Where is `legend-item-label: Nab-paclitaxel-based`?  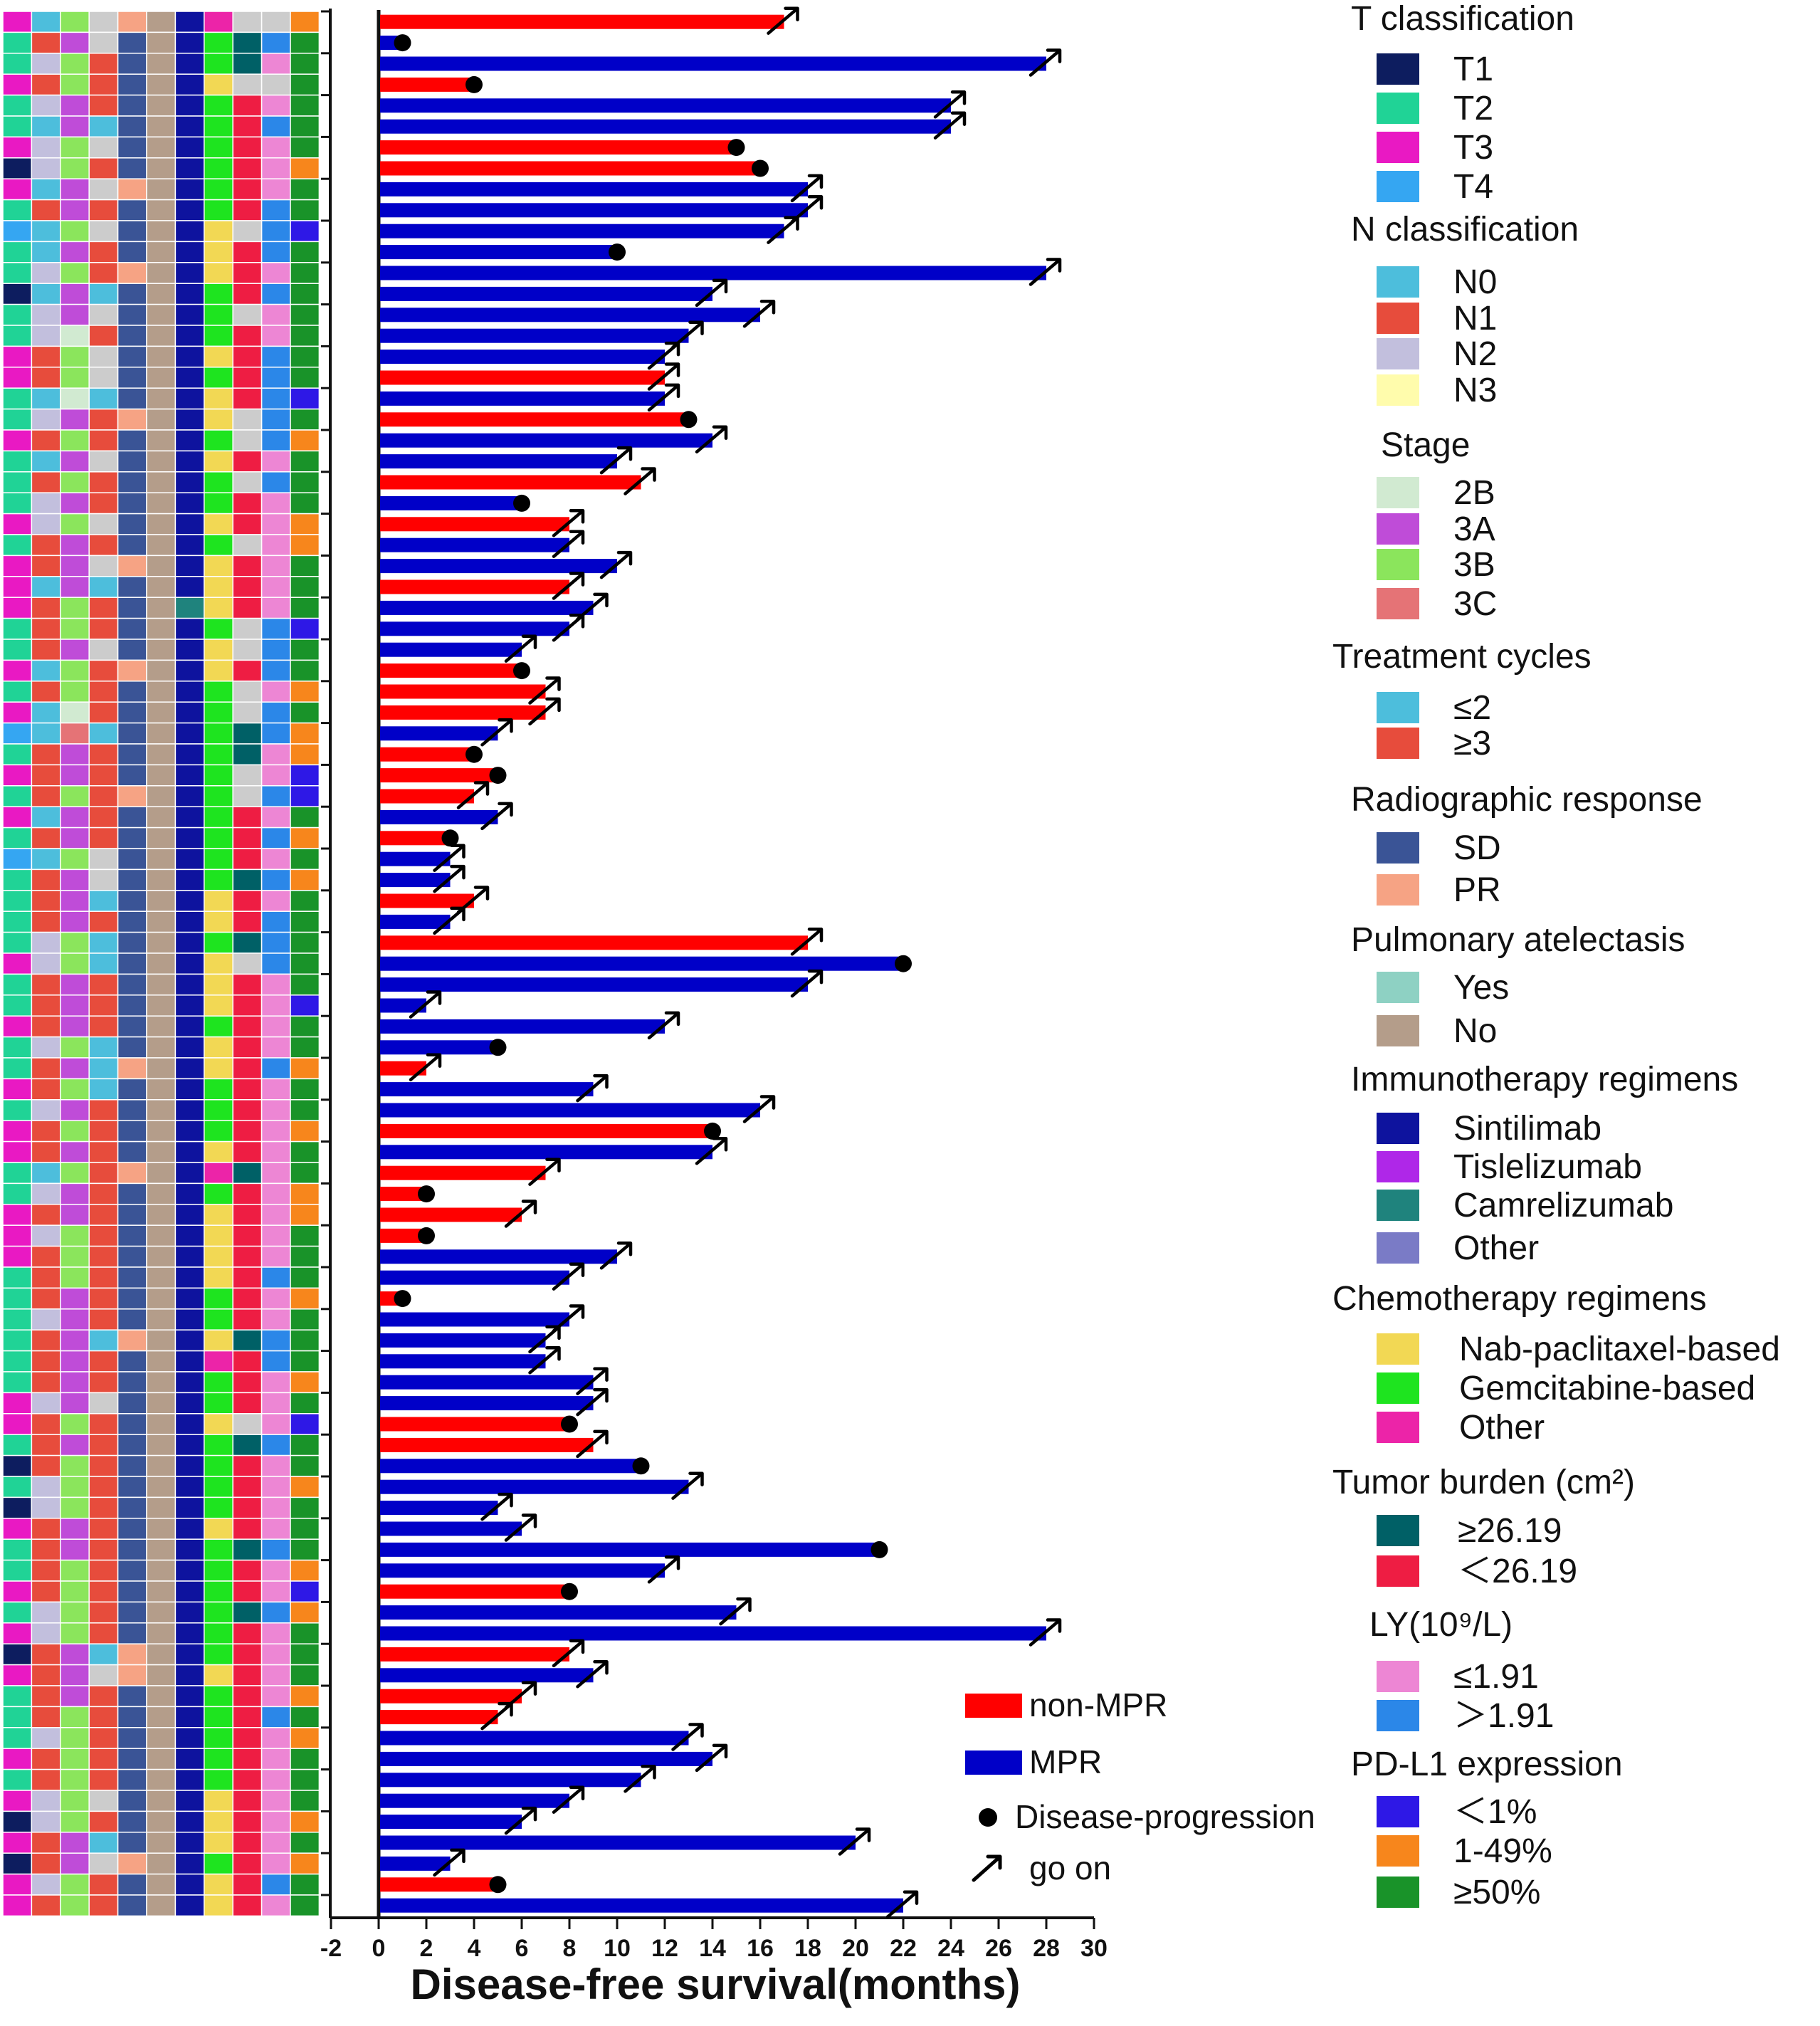
legend-item-label: Nab-paclitaxel-based is located at coordinates (1619, 1349).